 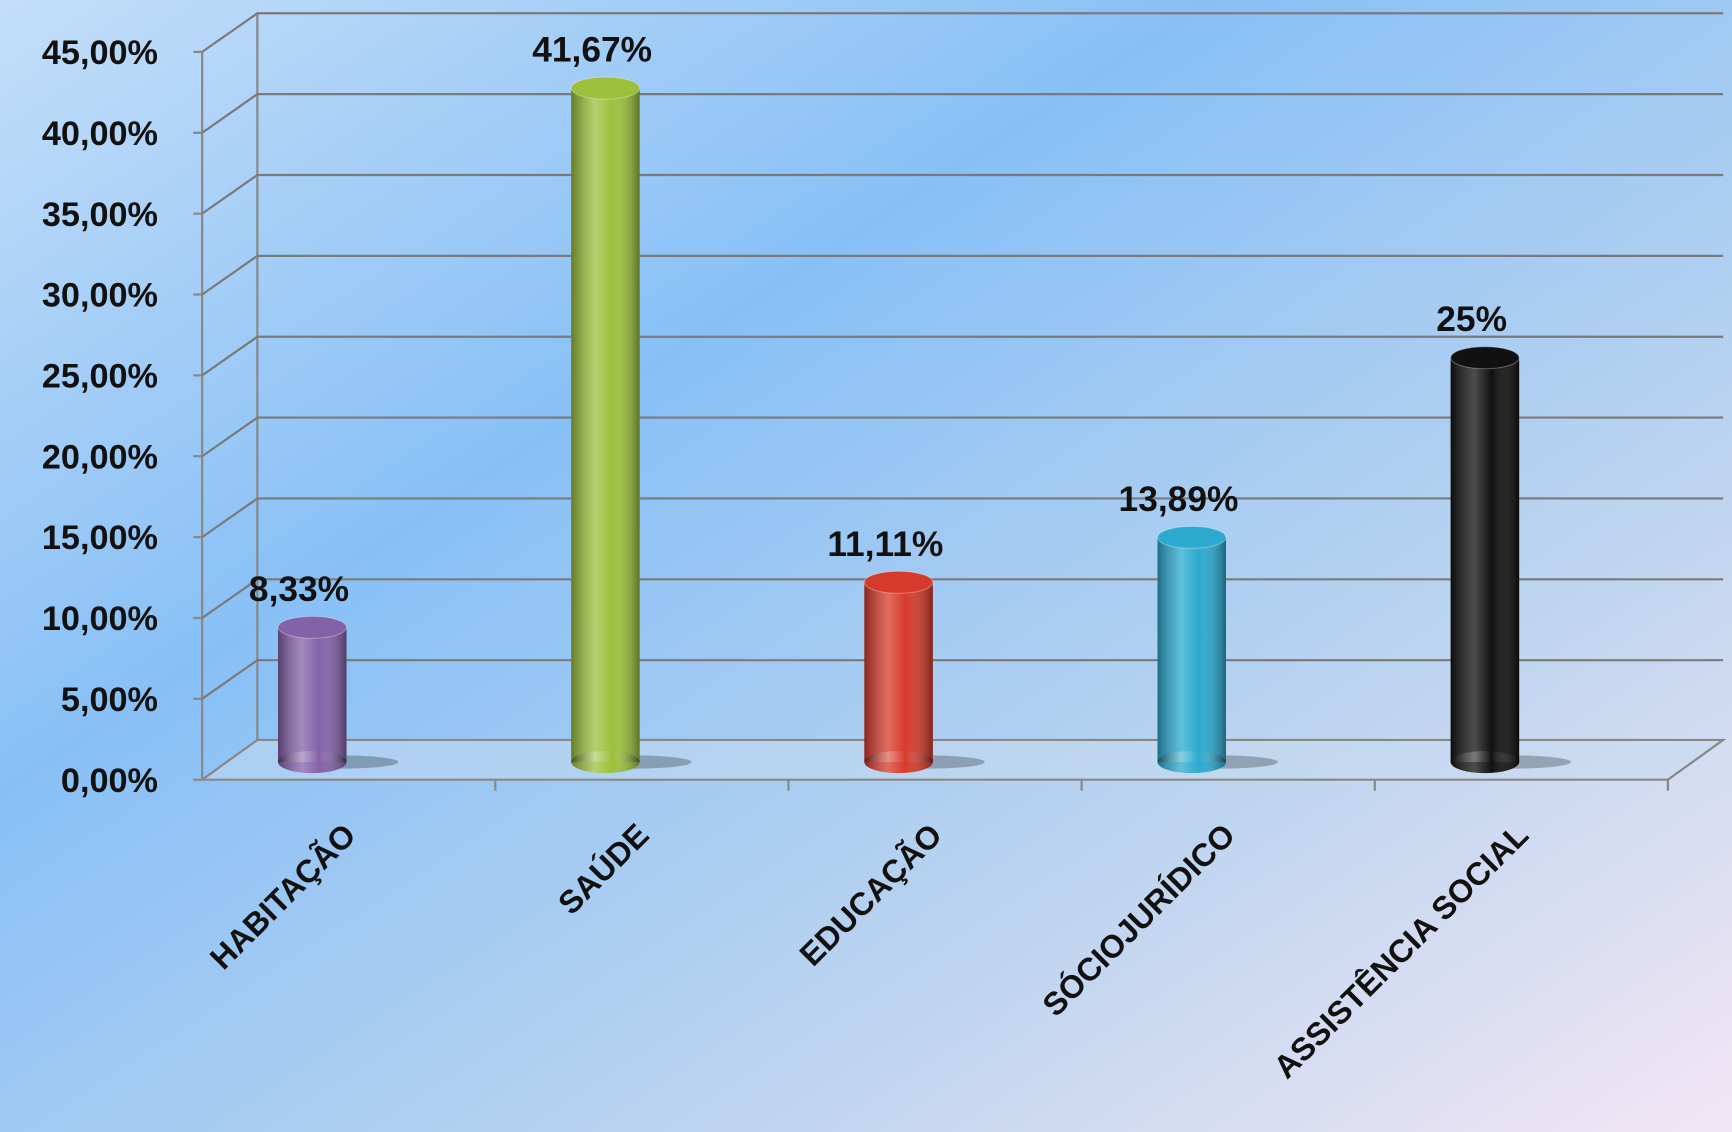 What do you see at coordinates (1471, 319) in the screenshot?
I see `data-label: 25%` at bounding box center [1471, 319].